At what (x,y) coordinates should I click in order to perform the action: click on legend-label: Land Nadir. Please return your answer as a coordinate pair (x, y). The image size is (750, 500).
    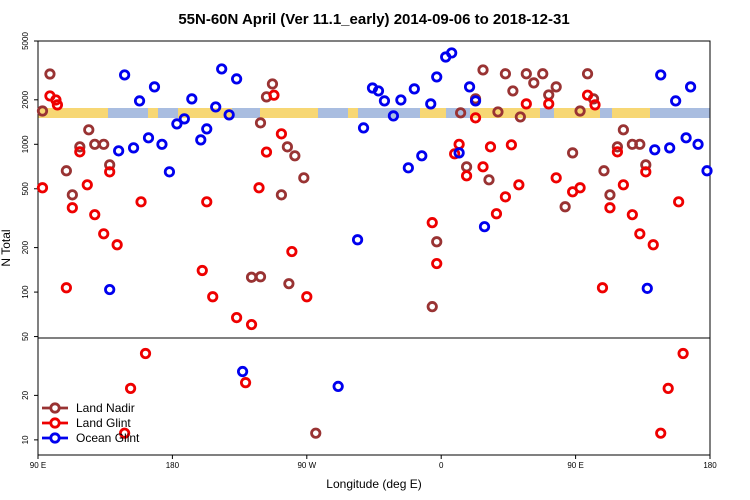
    Looking at the image, I should click on (105, 408).